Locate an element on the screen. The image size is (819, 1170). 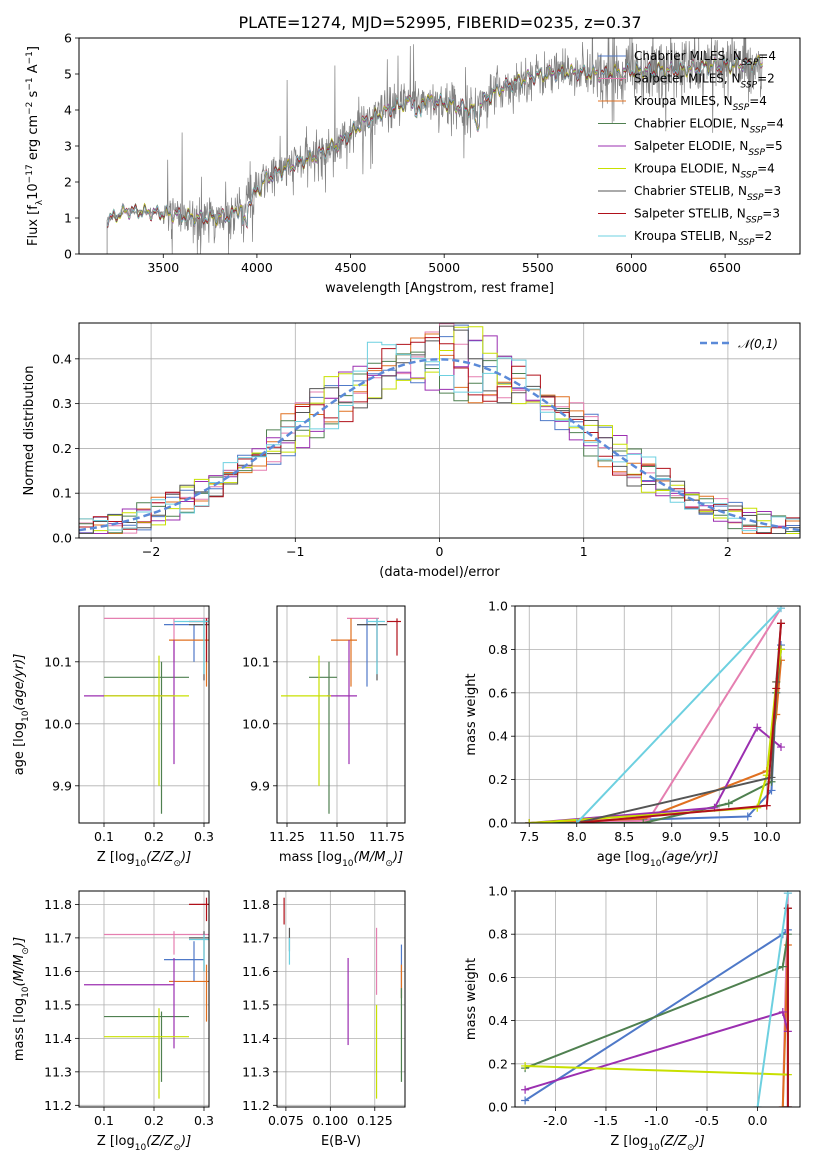
legend-label-7: Salpeter STELIB, NSSP=3 is located at coordinates (707, 216).